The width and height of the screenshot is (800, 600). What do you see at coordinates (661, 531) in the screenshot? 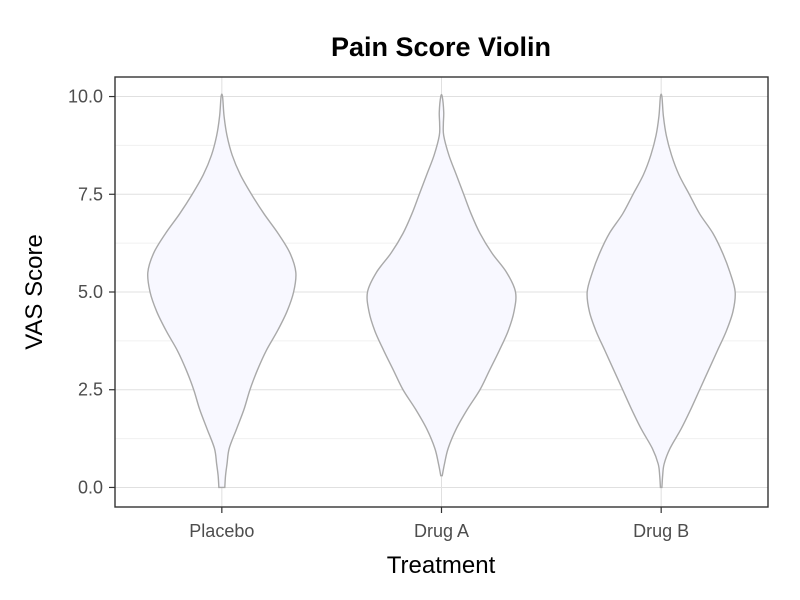
I see `x-tick-label: Drug B` at bounding box center [661, 531].